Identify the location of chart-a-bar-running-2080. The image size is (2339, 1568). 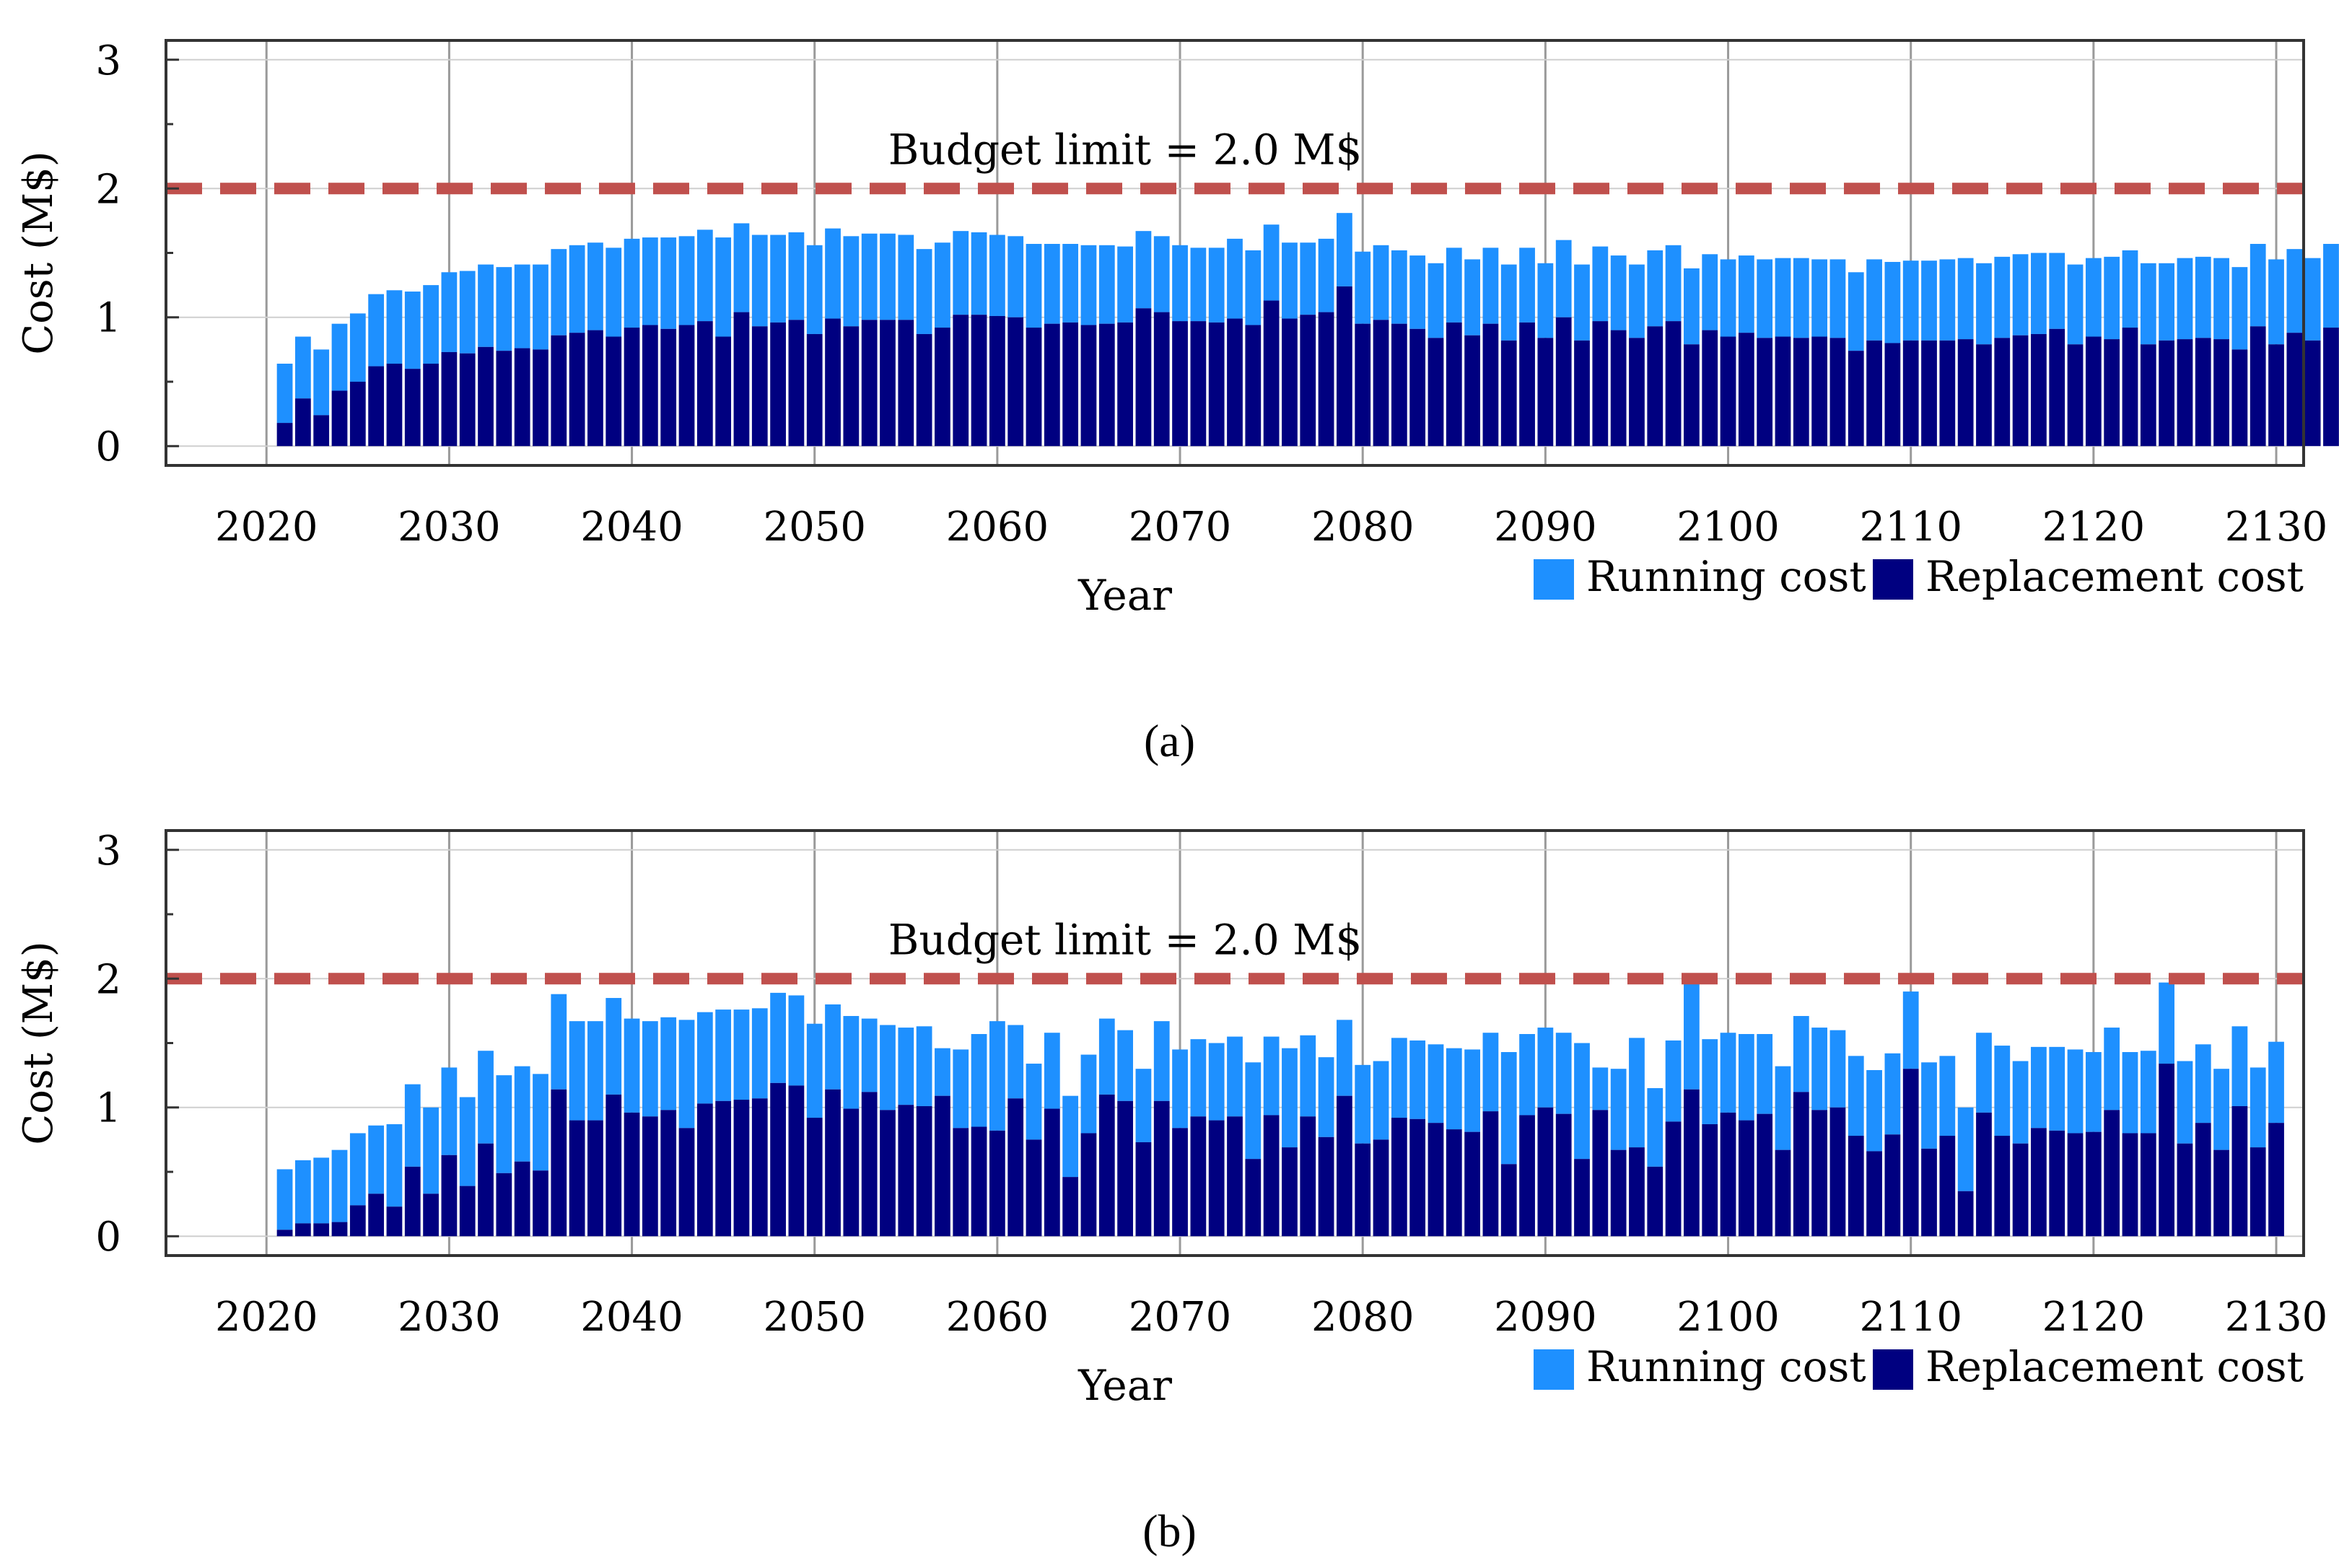
(1363, 287).